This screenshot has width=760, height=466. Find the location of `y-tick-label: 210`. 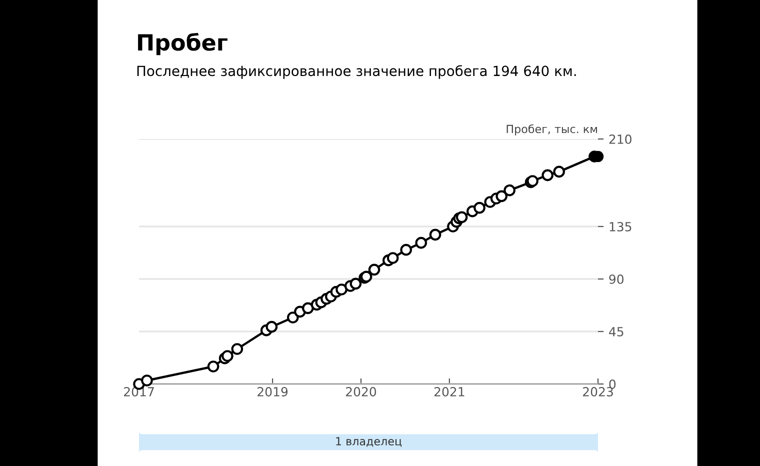

y-tick-label: 210 is located at coordinates (620, 139).